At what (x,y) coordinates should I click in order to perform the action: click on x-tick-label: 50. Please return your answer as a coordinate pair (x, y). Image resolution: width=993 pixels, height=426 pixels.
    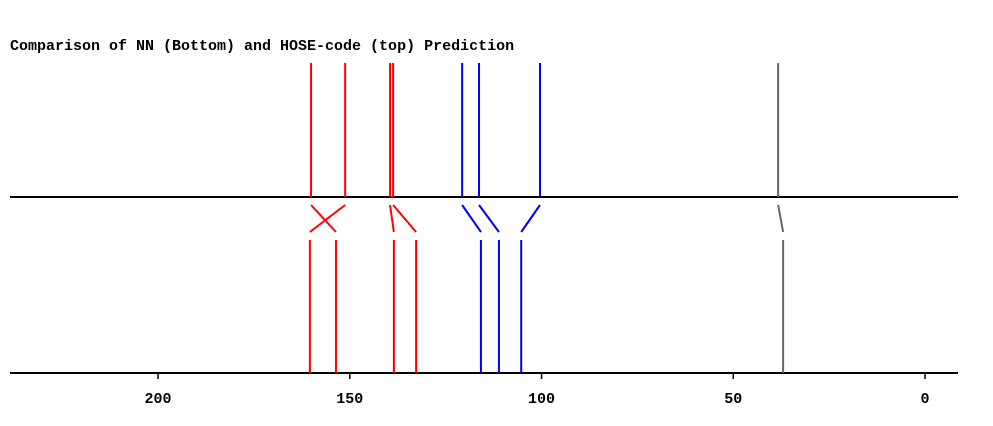
    Looking at the image, I should click on (733, 399).